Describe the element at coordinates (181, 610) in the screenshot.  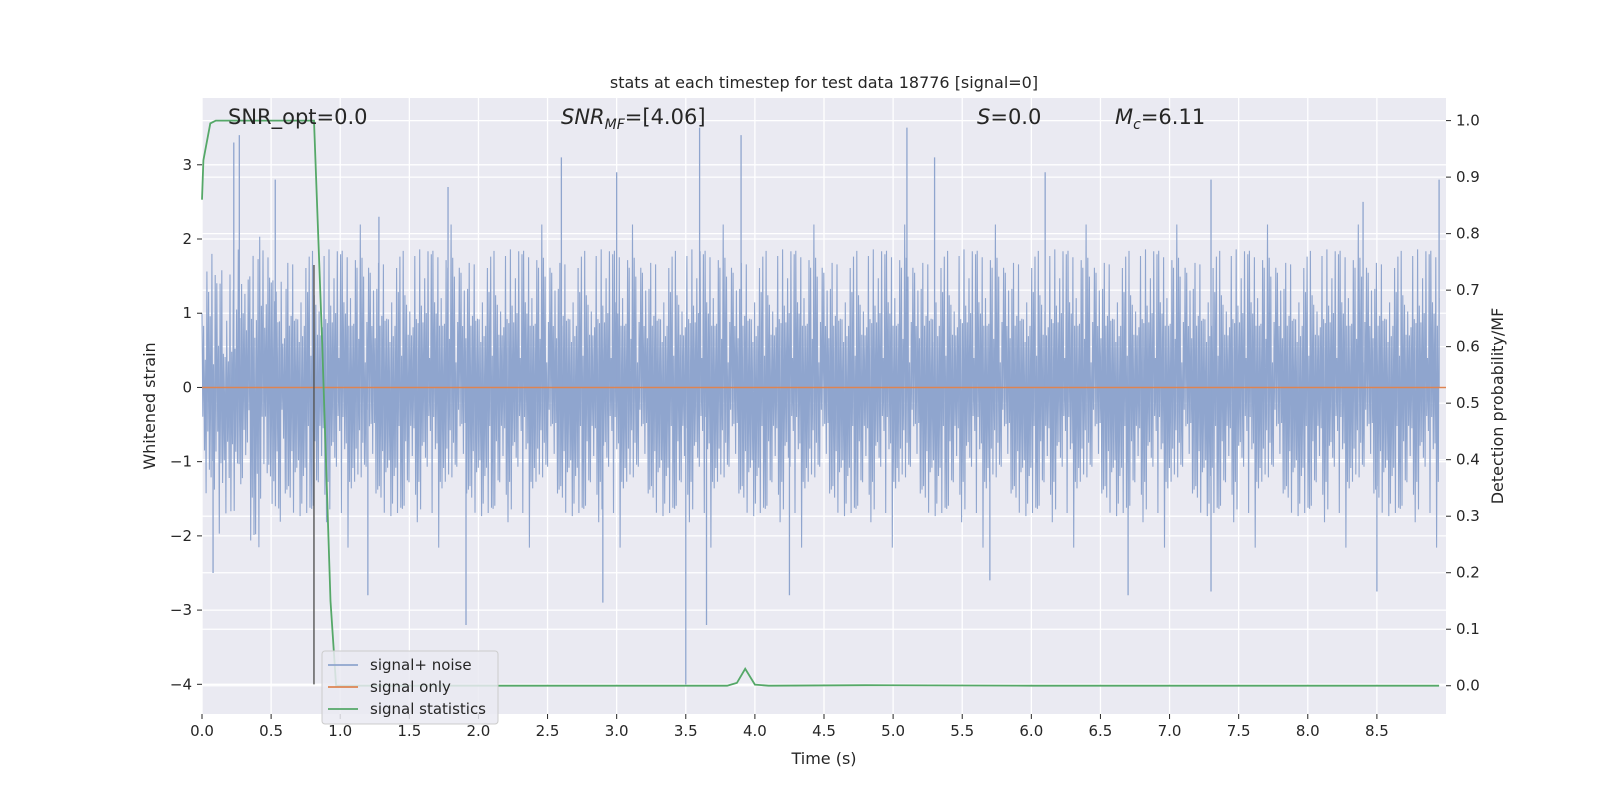
I see `y-tick-label: −3` at that location.